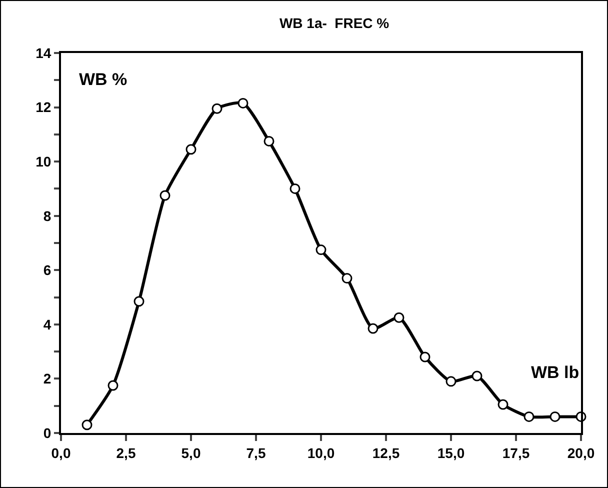 The image size is (608, 488). What do you see at coordinates (44, 161) in the screenshot?
I see `y-tick-label: 10` at bounding box center [44, 161].